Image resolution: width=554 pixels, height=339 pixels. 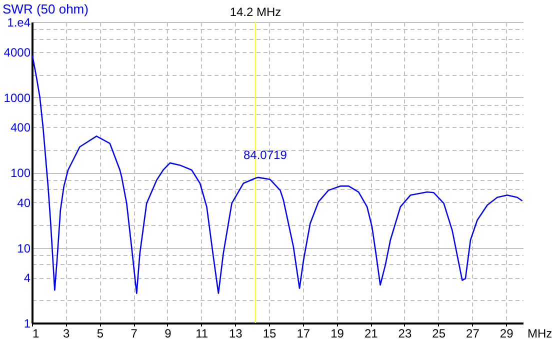 I want to click on ref-line-label: 14.2 MHz, so click(x=256, y=12).